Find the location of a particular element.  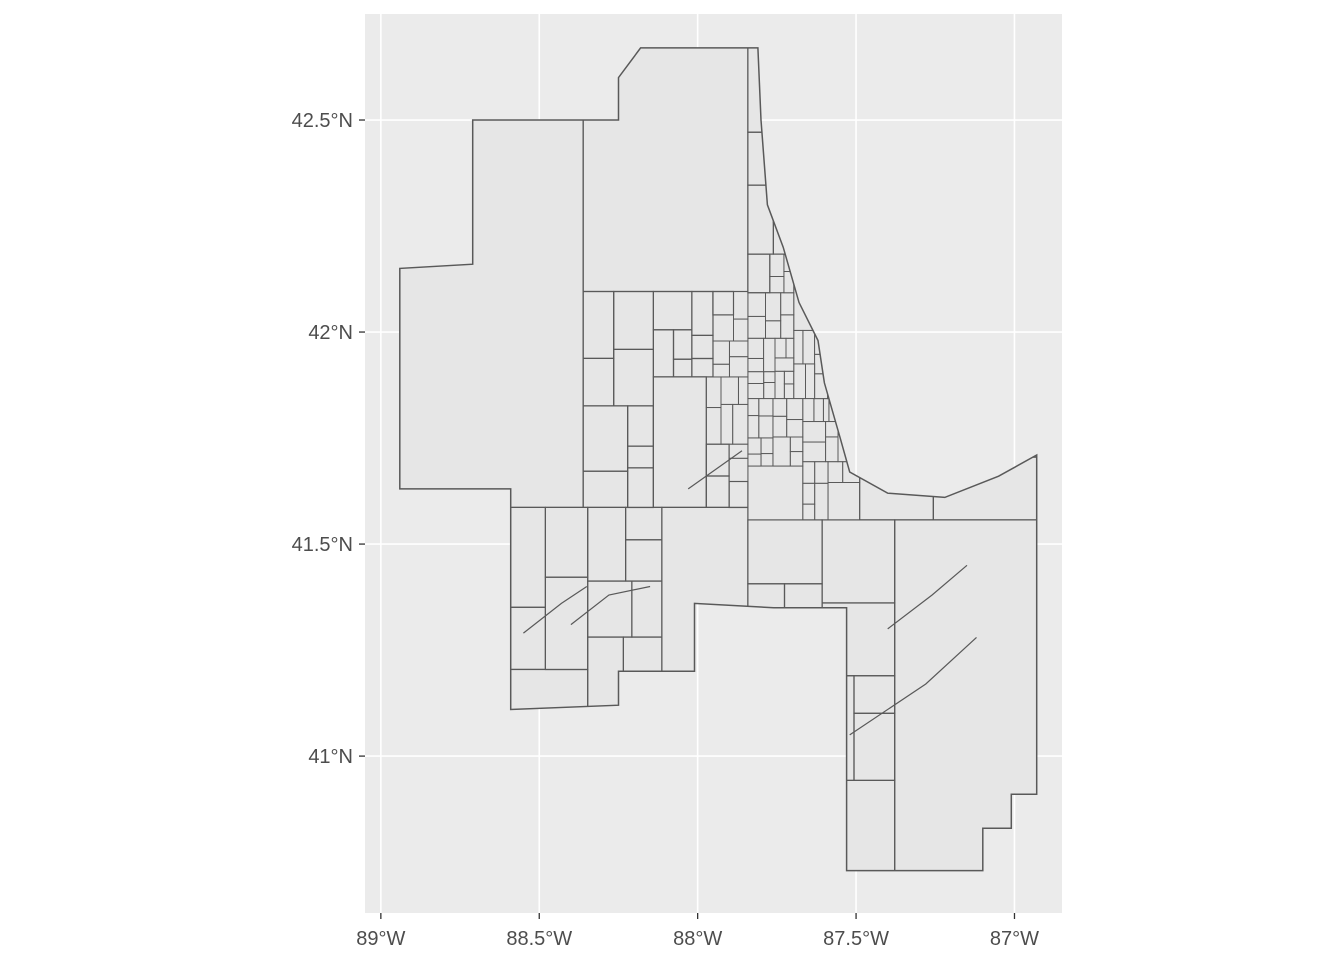

y-tick-label: 42.5°N is located at coordinates (322, 121).